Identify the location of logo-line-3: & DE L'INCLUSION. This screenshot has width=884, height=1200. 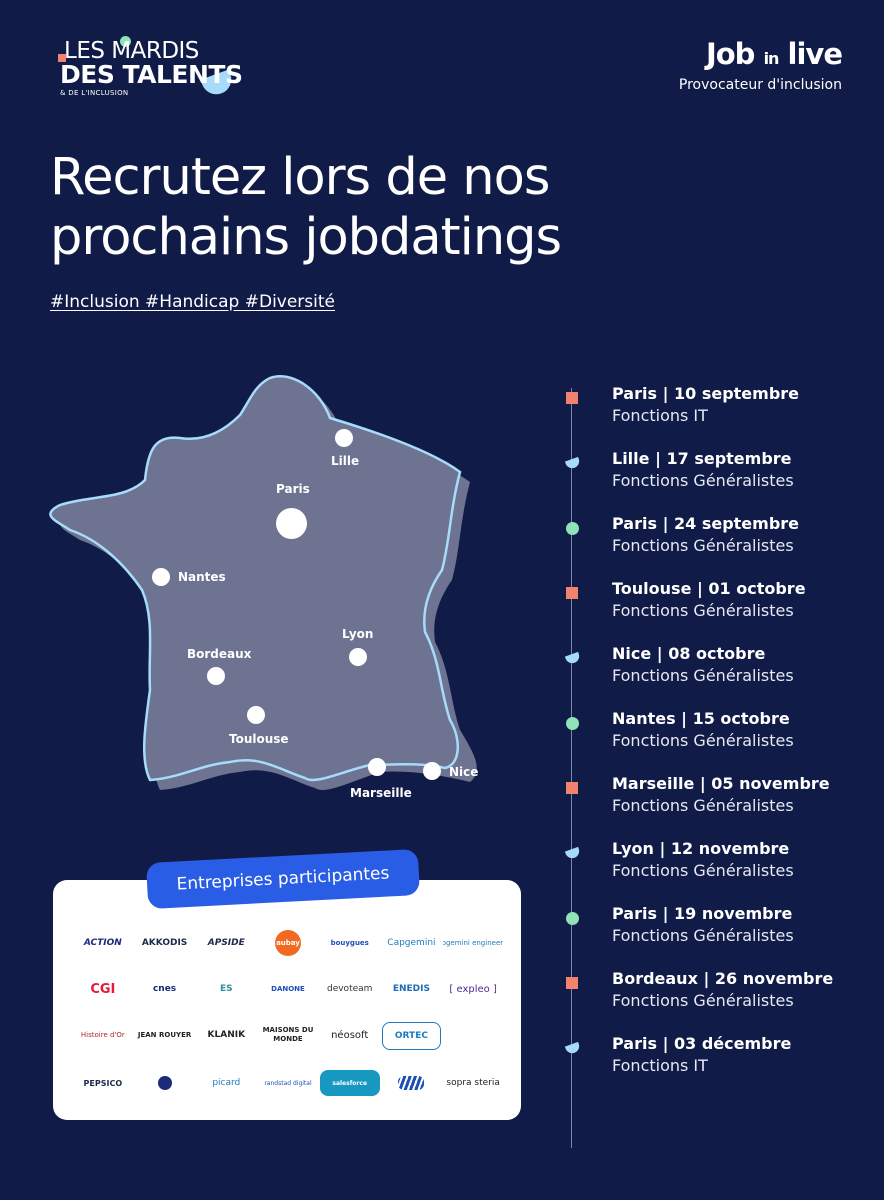
(94, 93).